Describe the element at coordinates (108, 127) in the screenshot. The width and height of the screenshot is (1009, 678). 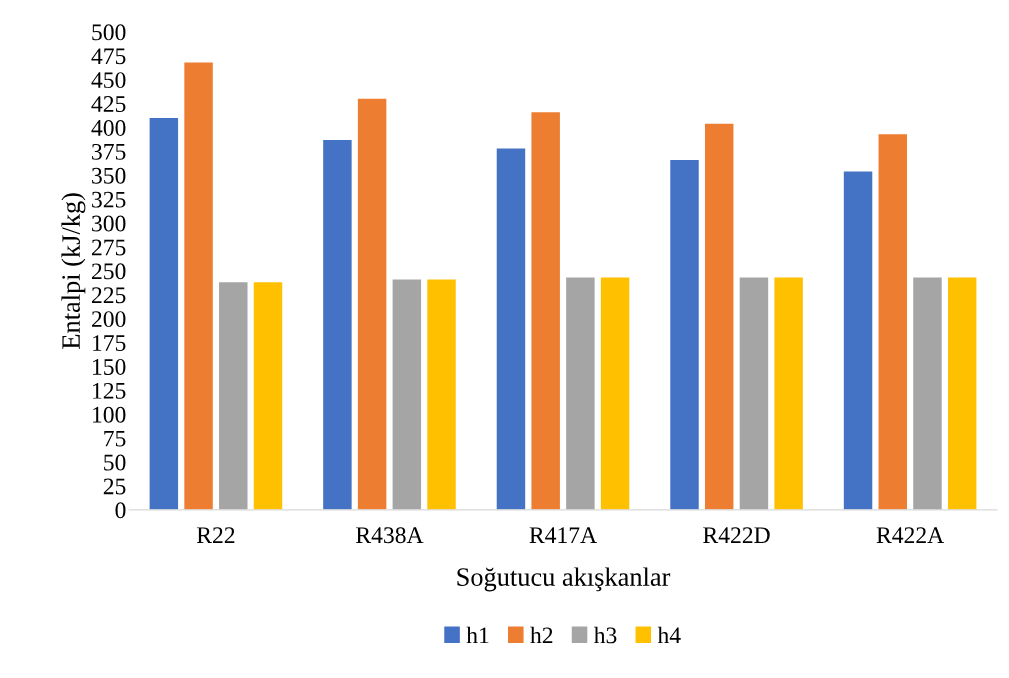
I see `y-tick-label: 400` at that location.